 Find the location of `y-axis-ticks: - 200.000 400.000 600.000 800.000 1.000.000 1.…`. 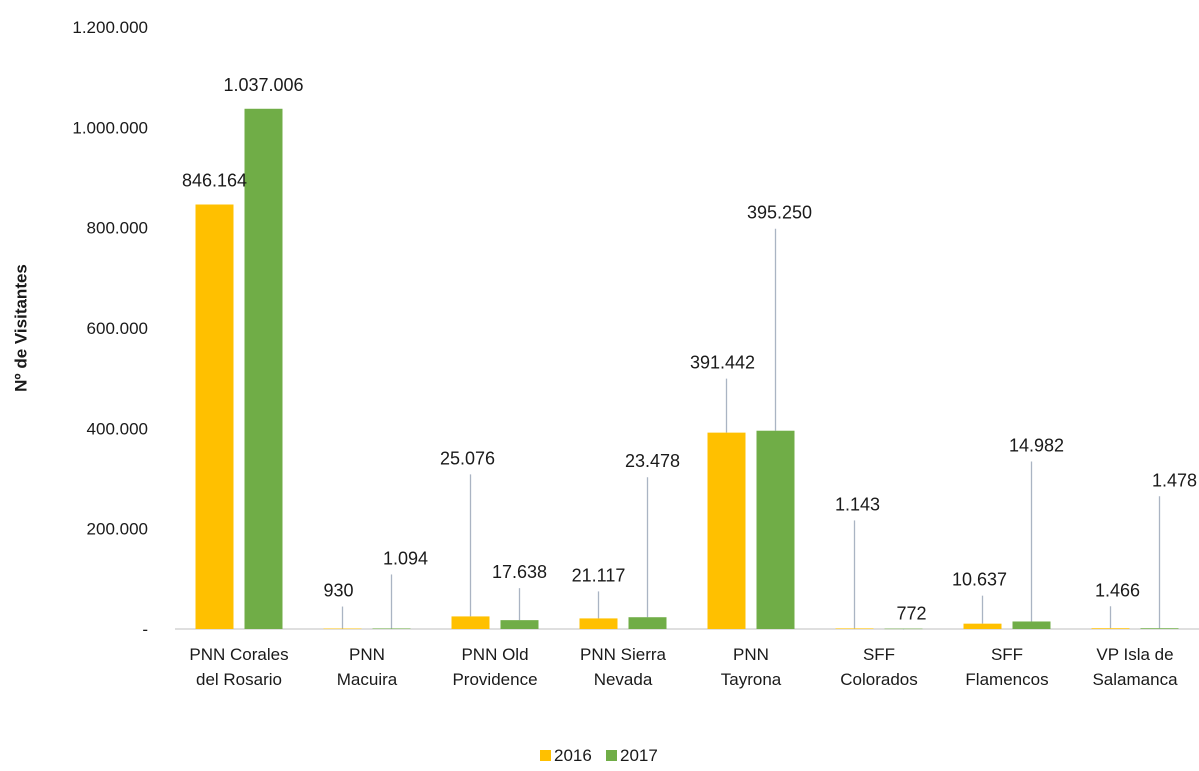

y-axis-ticks: - 200.000 400.000 600.000 800.000 1.000.000 1.… is located at coordinates (110, 328).